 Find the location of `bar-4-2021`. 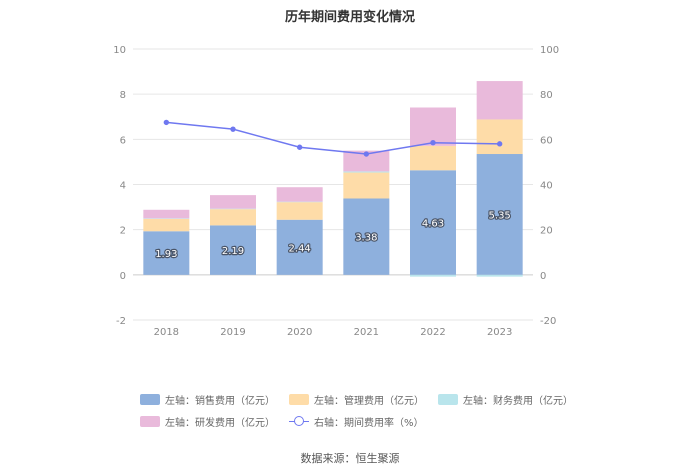

bar-4-2021 is located at coordinates (366, 161).